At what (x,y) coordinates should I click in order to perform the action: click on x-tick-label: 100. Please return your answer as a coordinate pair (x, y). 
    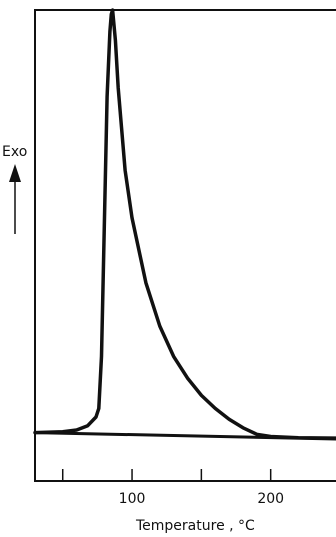
    Looking at the image, I should click on (132, 499).